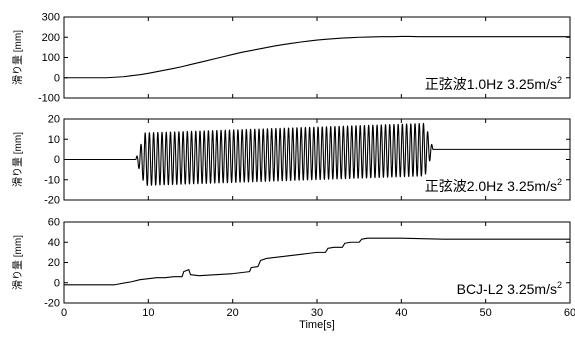 This screenshot has width=575, height=340. I want to click on y-tick-label: 60, so click(54, 223).